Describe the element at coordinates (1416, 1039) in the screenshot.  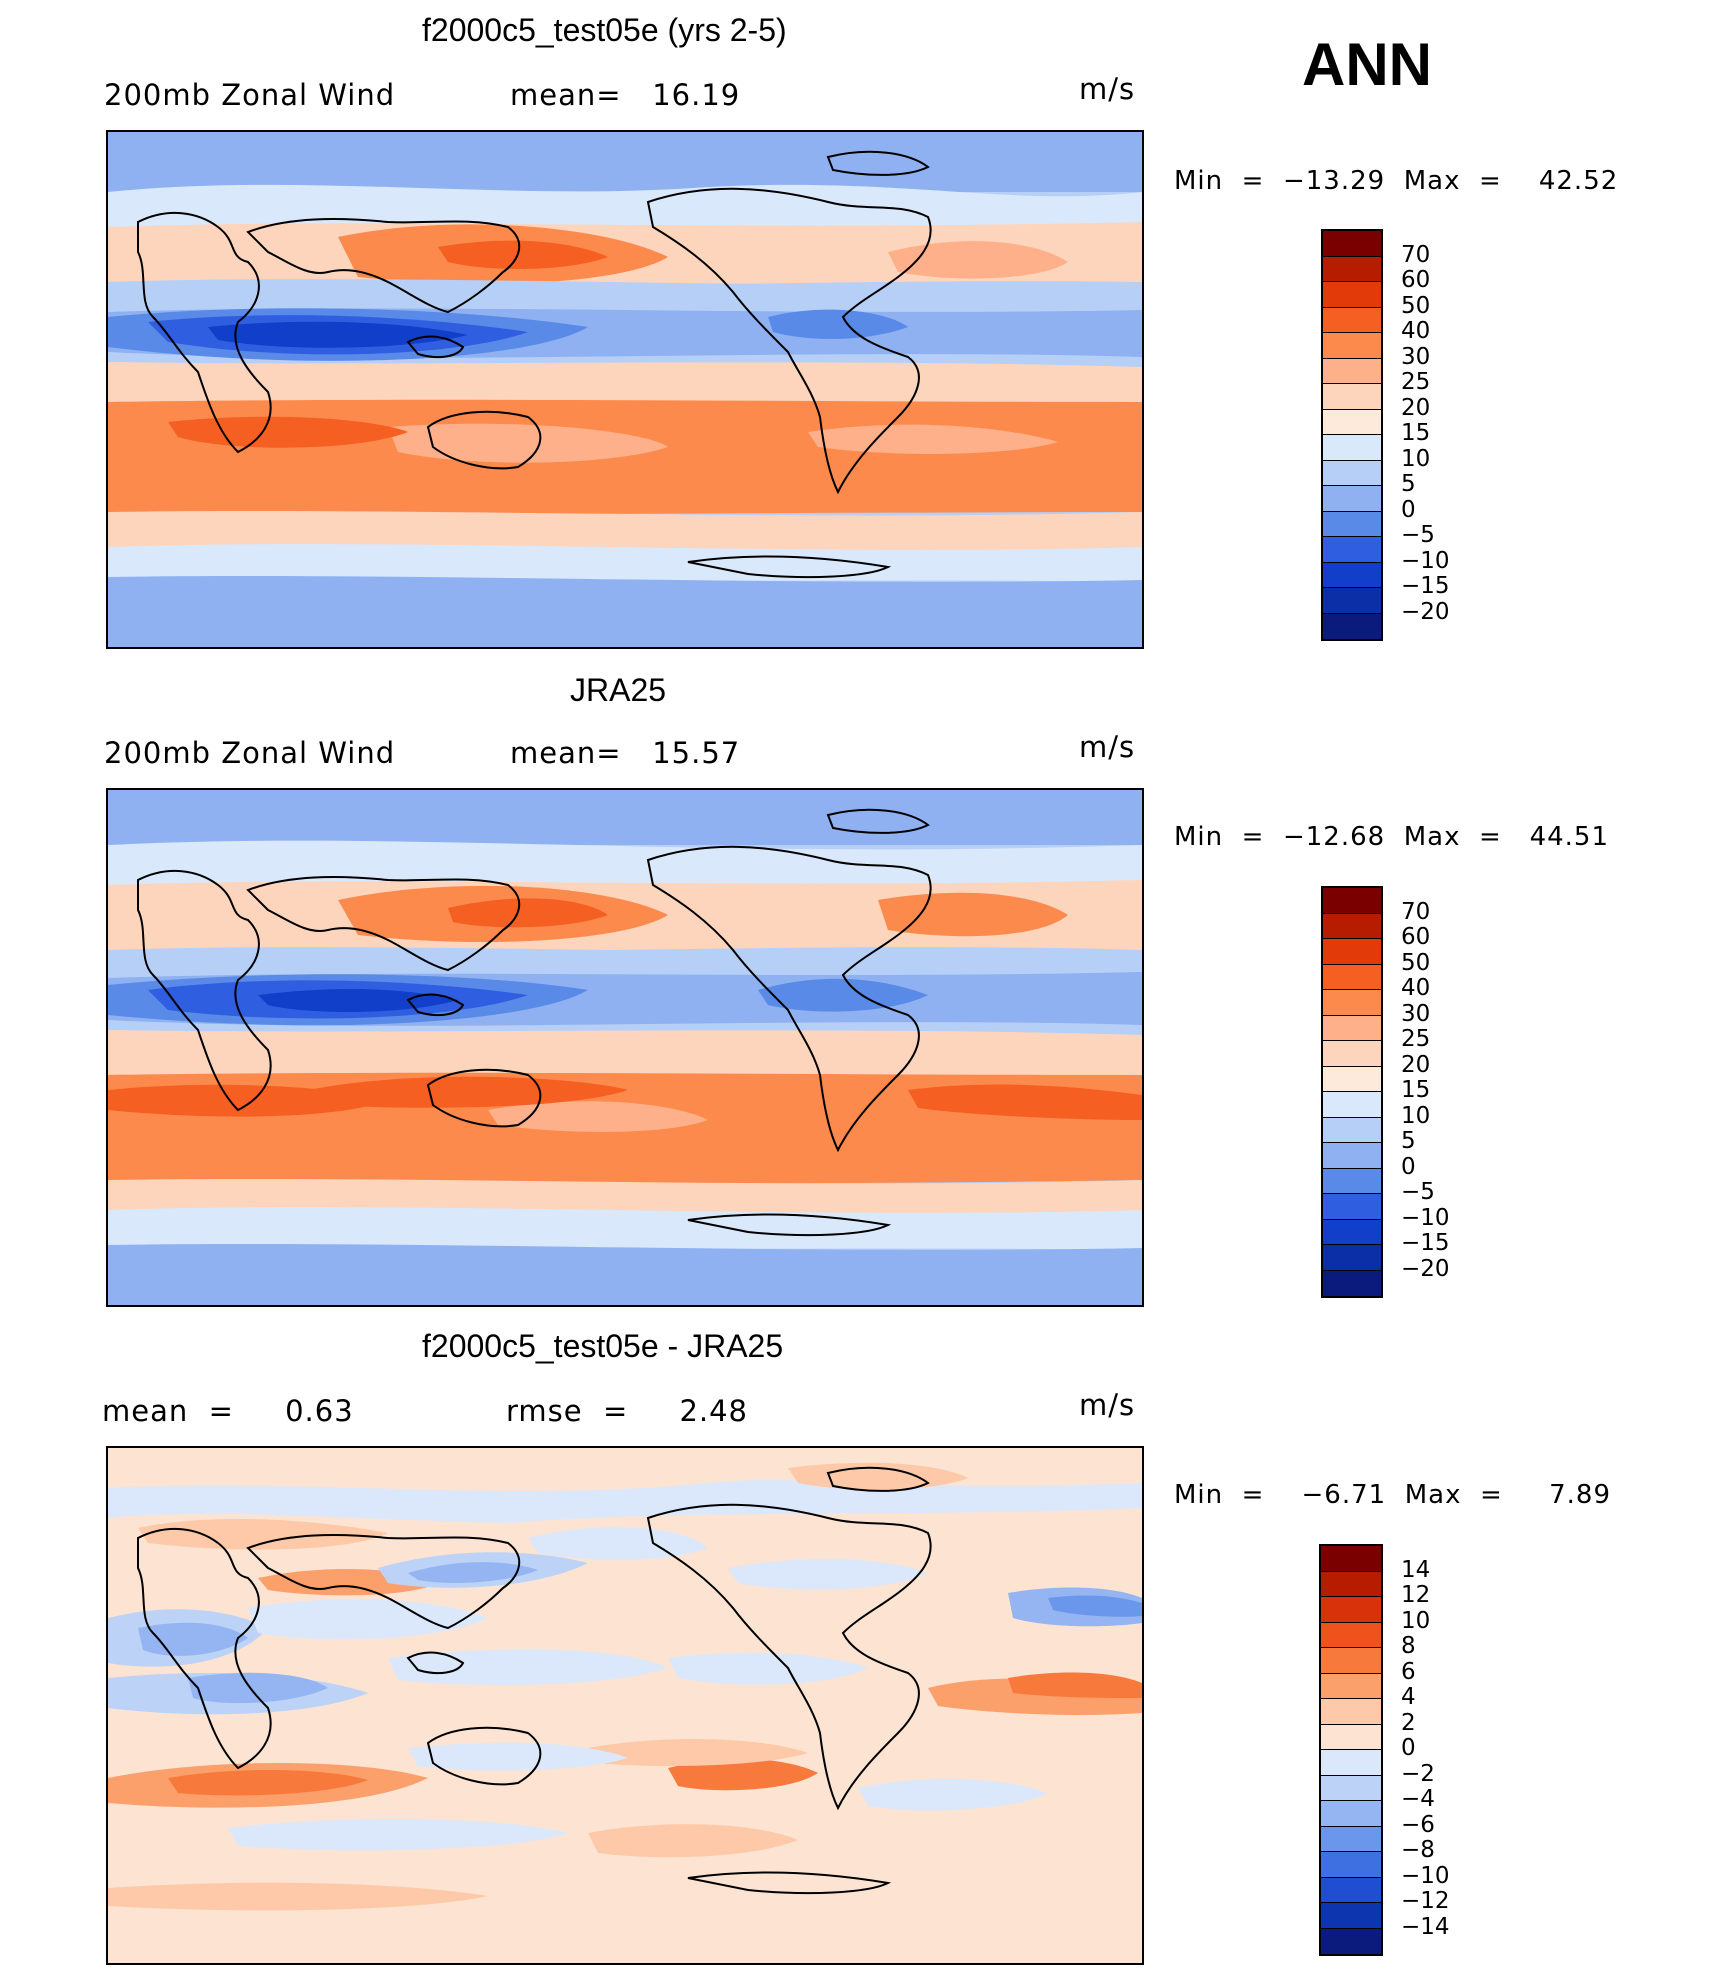
I see `colorbar-tick-label: 25` at that location.